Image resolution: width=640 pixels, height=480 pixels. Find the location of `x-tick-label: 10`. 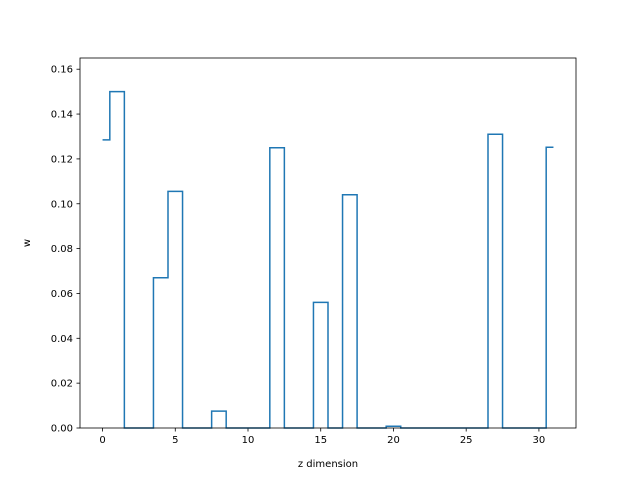

x-tick-label: 10 is located at coordinates (248, 440).